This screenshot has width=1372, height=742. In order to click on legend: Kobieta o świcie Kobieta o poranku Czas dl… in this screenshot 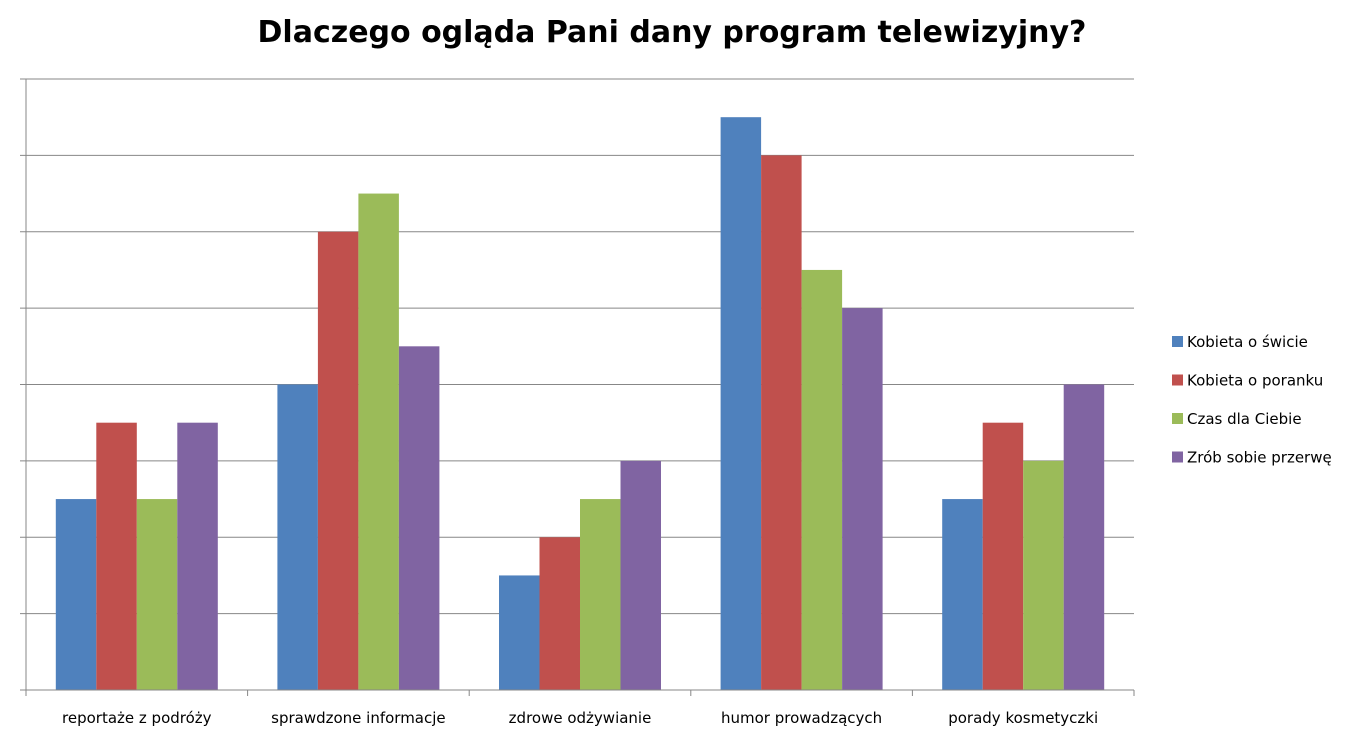, I will do `click(1252, 400)`.